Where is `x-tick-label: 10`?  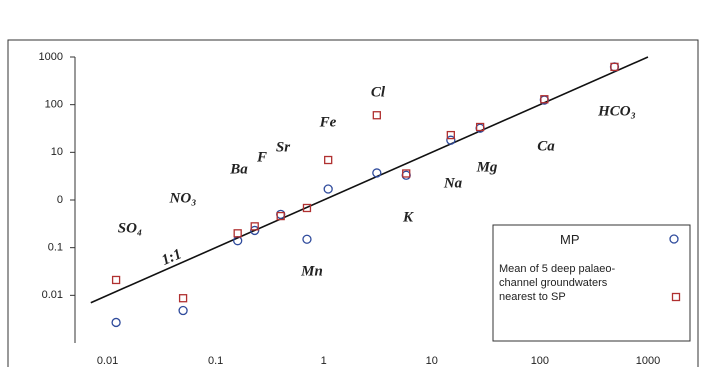 x-tick-label: 10 is located at coordinates (432, 361).